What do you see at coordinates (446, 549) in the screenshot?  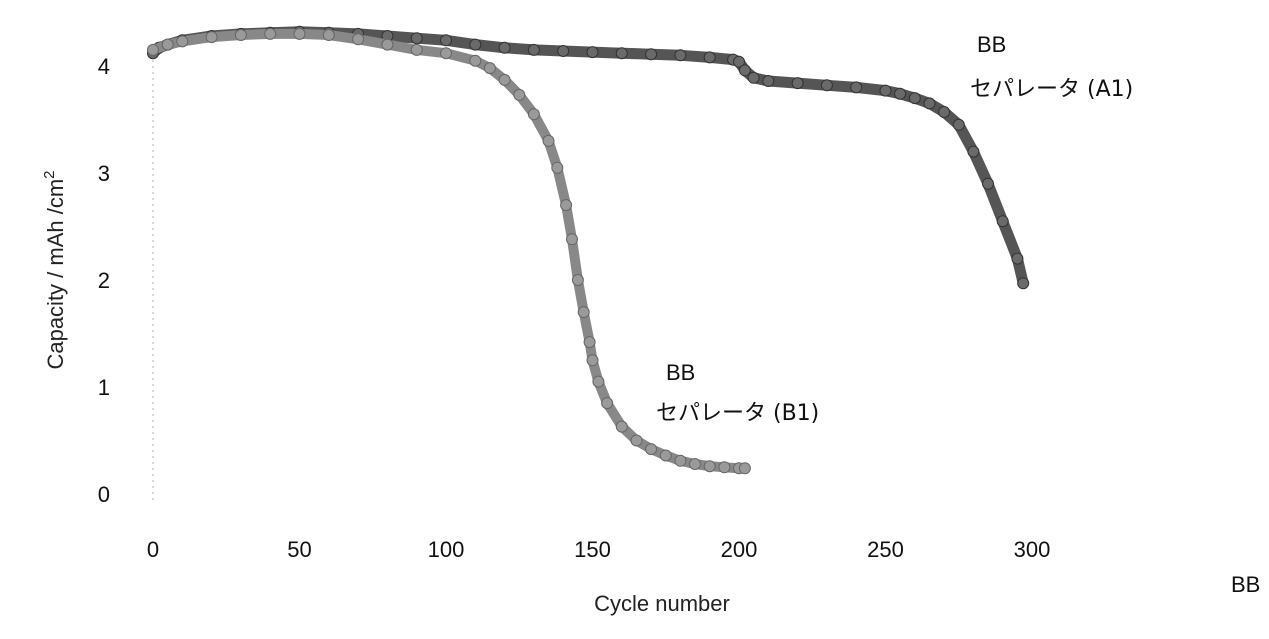 I see `x-tick-label: 100` at bounding box center [446, 549].